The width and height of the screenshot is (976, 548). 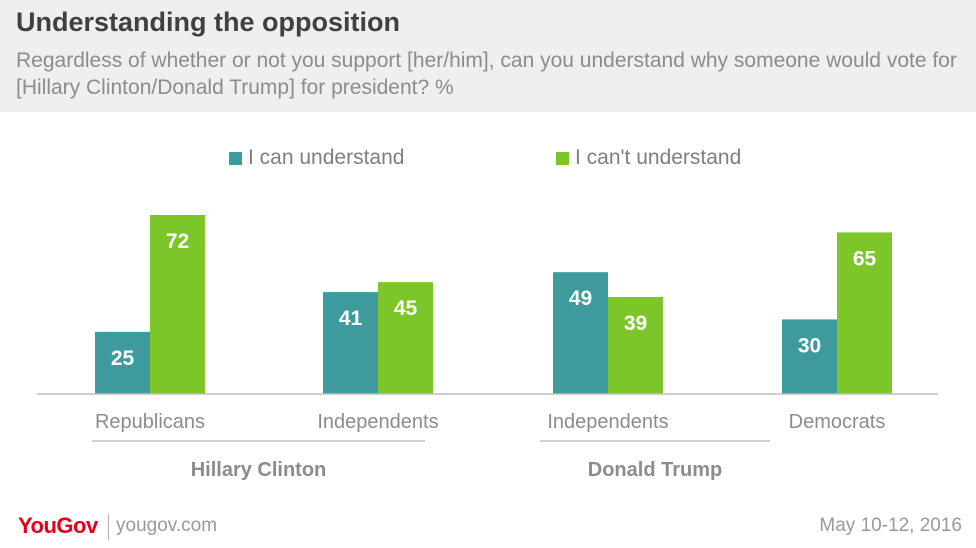 I want to click on data-label: 45, so click(x=406, y=308).